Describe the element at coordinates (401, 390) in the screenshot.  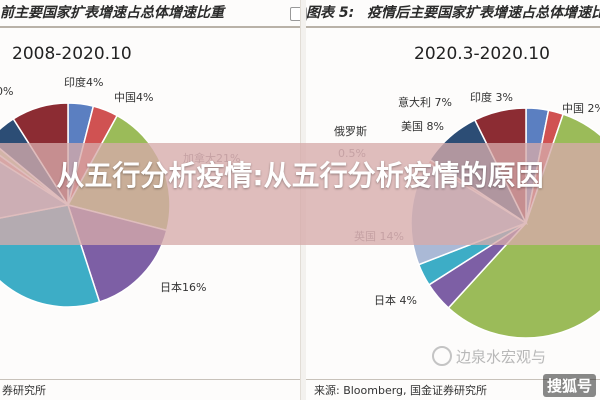
I see `right-footer-source: 来源: Bloomberg, 国金证券研究所` at that location.